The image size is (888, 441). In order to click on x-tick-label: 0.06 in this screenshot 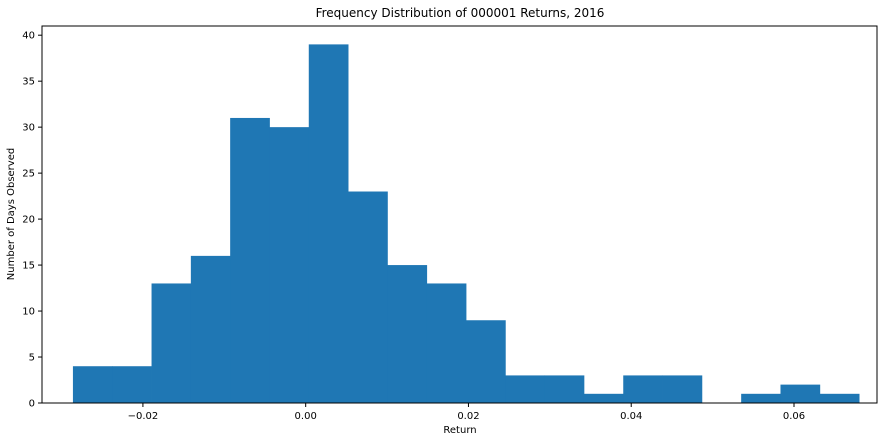, I will do `click(794, 416)`.